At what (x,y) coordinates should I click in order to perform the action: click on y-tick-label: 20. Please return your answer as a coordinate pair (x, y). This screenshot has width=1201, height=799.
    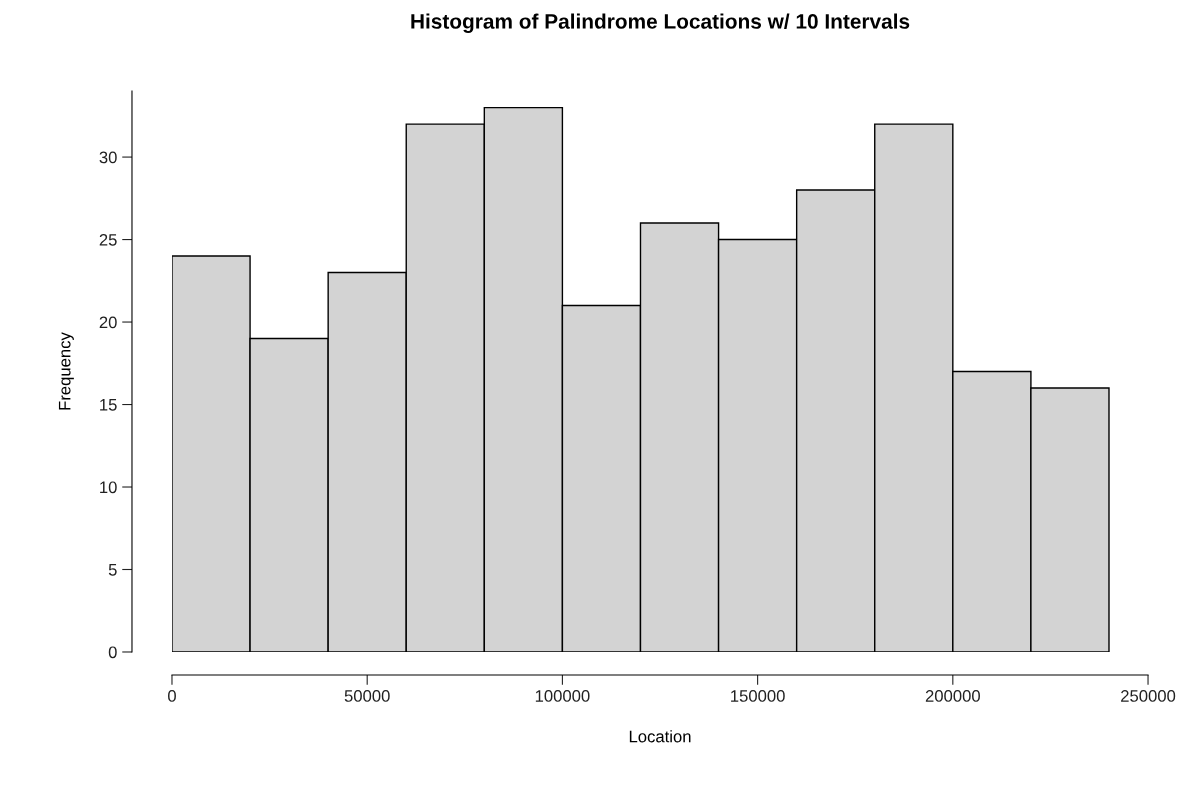
    Looking at the image, I should click on (108, 322).